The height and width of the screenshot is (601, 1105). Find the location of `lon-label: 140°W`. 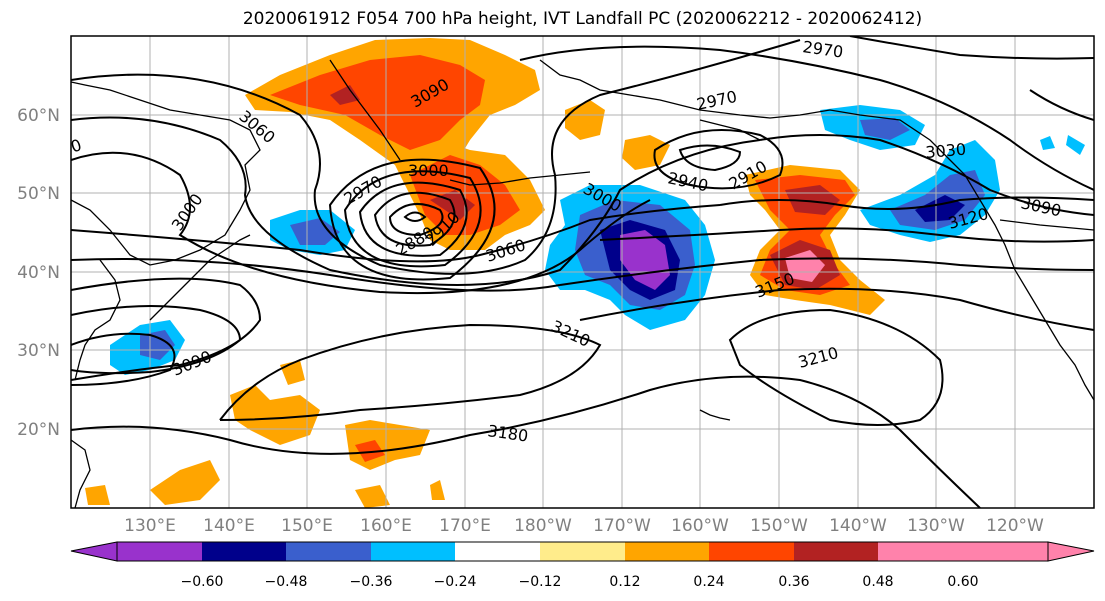

lon-label: 140°W is located at coordinates (858, 526).